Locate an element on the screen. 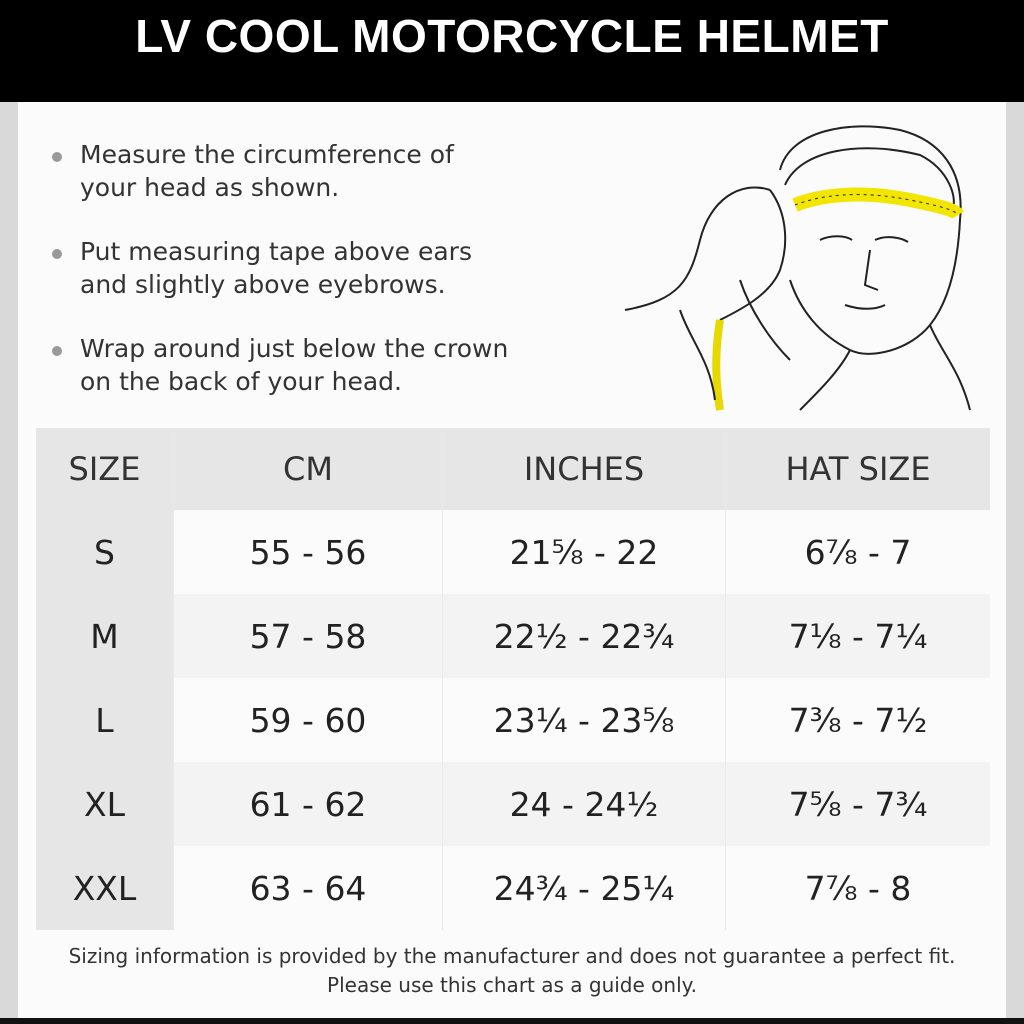  table-row: L 59 - 60 23¼ - 23⅝ 7⅜ - 7½ is located at coordinates (513, 720).